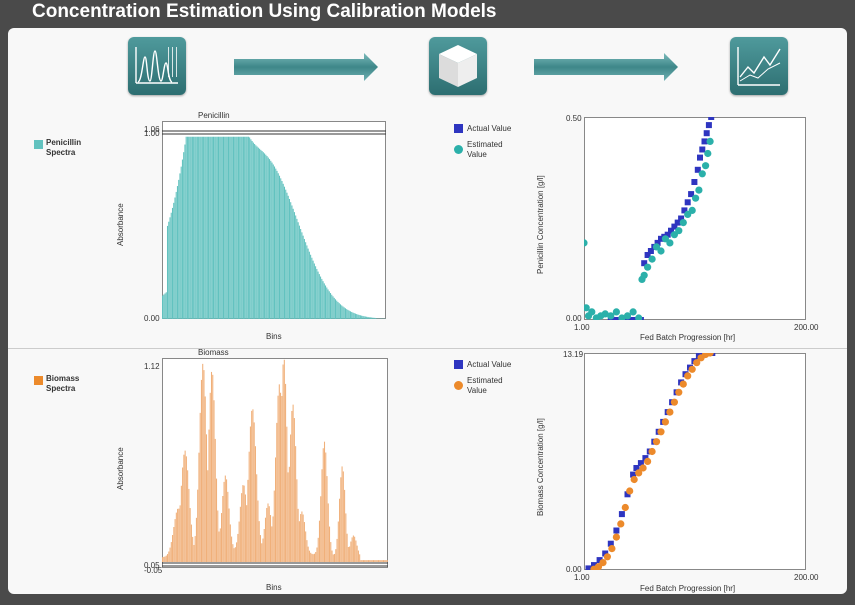 The width and height of the screenshot is (855, 605). What do you see at coordinates (574, 569) in the screenshot?
I see `biomass-scatter-ytick-zero: 0.00` at bounding box center [574, 569].